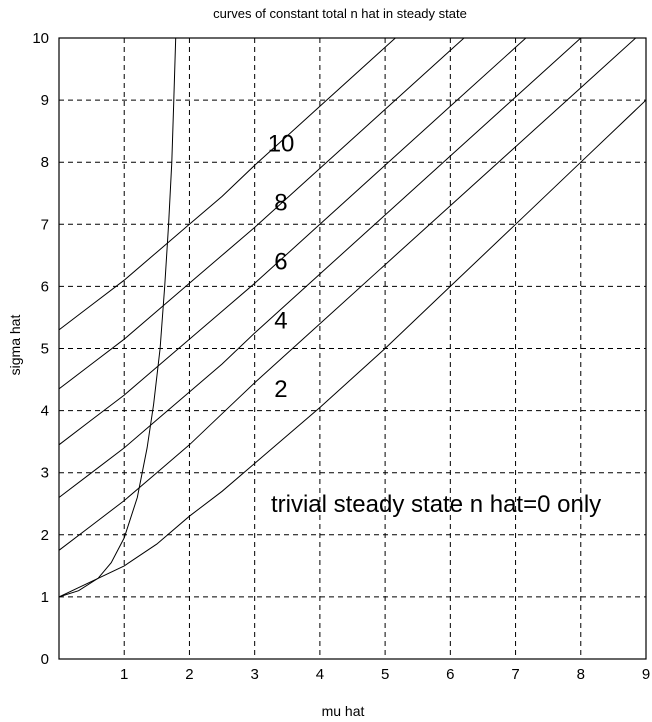 This screenshot has height=722, width=652. I want to click on x-tick-labels: 1 2 3 4 5 6 7 8 9, so click(385, 674).